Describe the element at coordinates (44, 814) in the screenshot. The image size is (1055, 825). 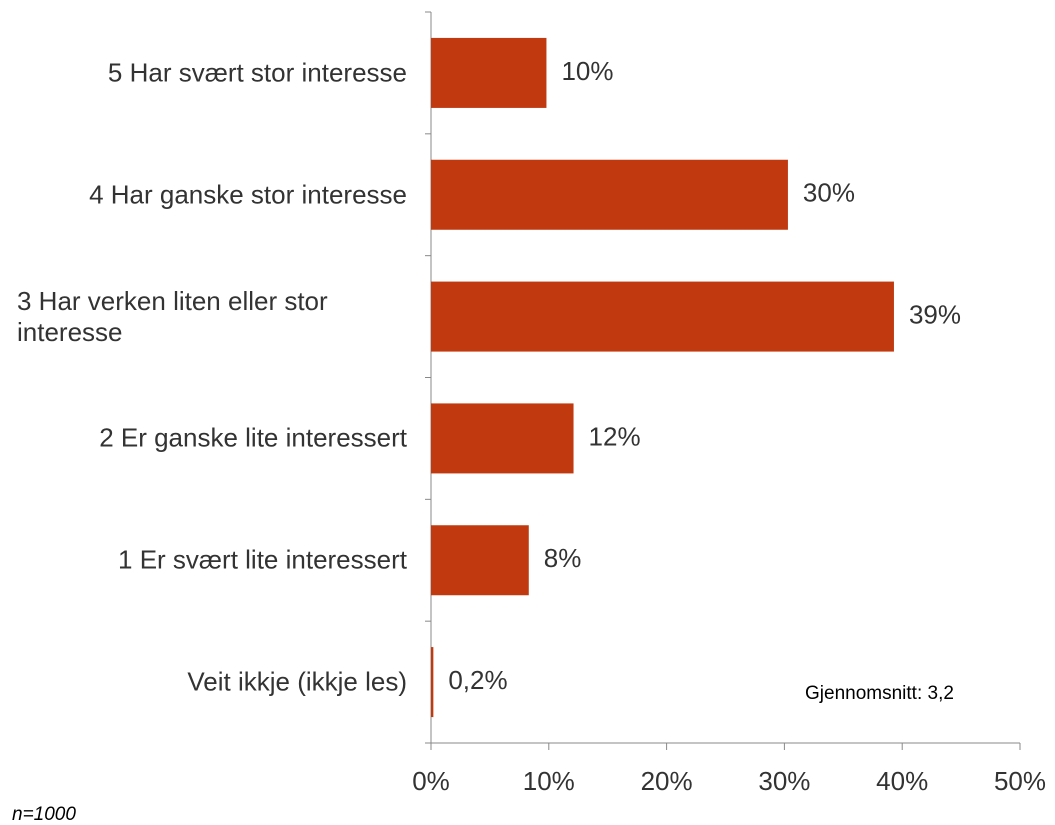
I see `note: n=1000` at that location.